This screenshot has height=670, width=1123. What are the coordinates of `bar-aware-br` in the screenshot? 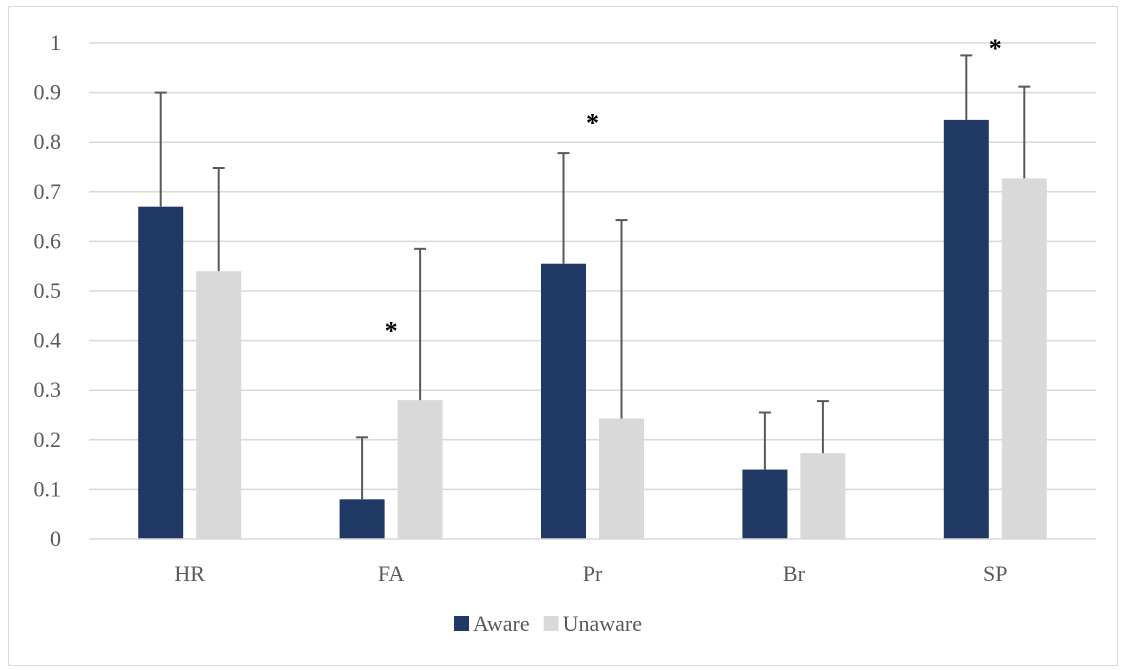 It's located at (765, 504).